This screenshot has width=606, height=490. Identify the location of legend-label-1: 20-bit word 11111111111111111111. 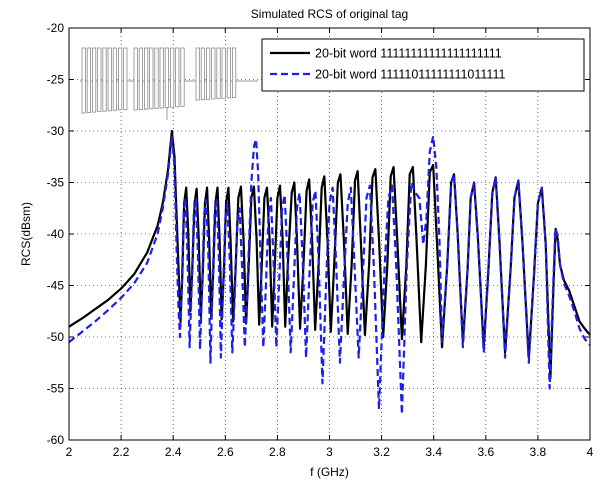
(408, 54).